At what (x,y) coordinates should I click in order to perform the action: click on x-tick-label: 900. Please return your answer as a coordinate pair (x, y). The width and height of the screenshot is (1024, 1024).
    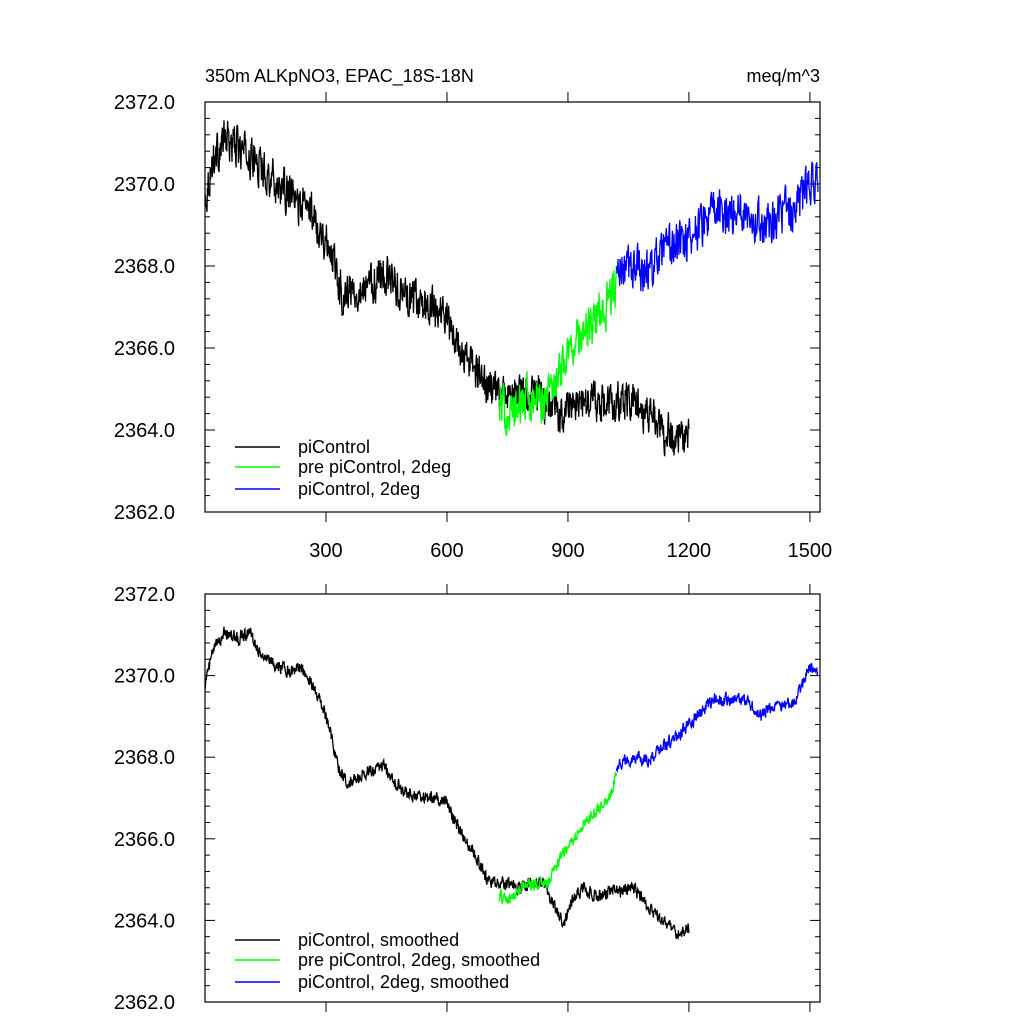
    Looking at the image, I should click on (567, 551).